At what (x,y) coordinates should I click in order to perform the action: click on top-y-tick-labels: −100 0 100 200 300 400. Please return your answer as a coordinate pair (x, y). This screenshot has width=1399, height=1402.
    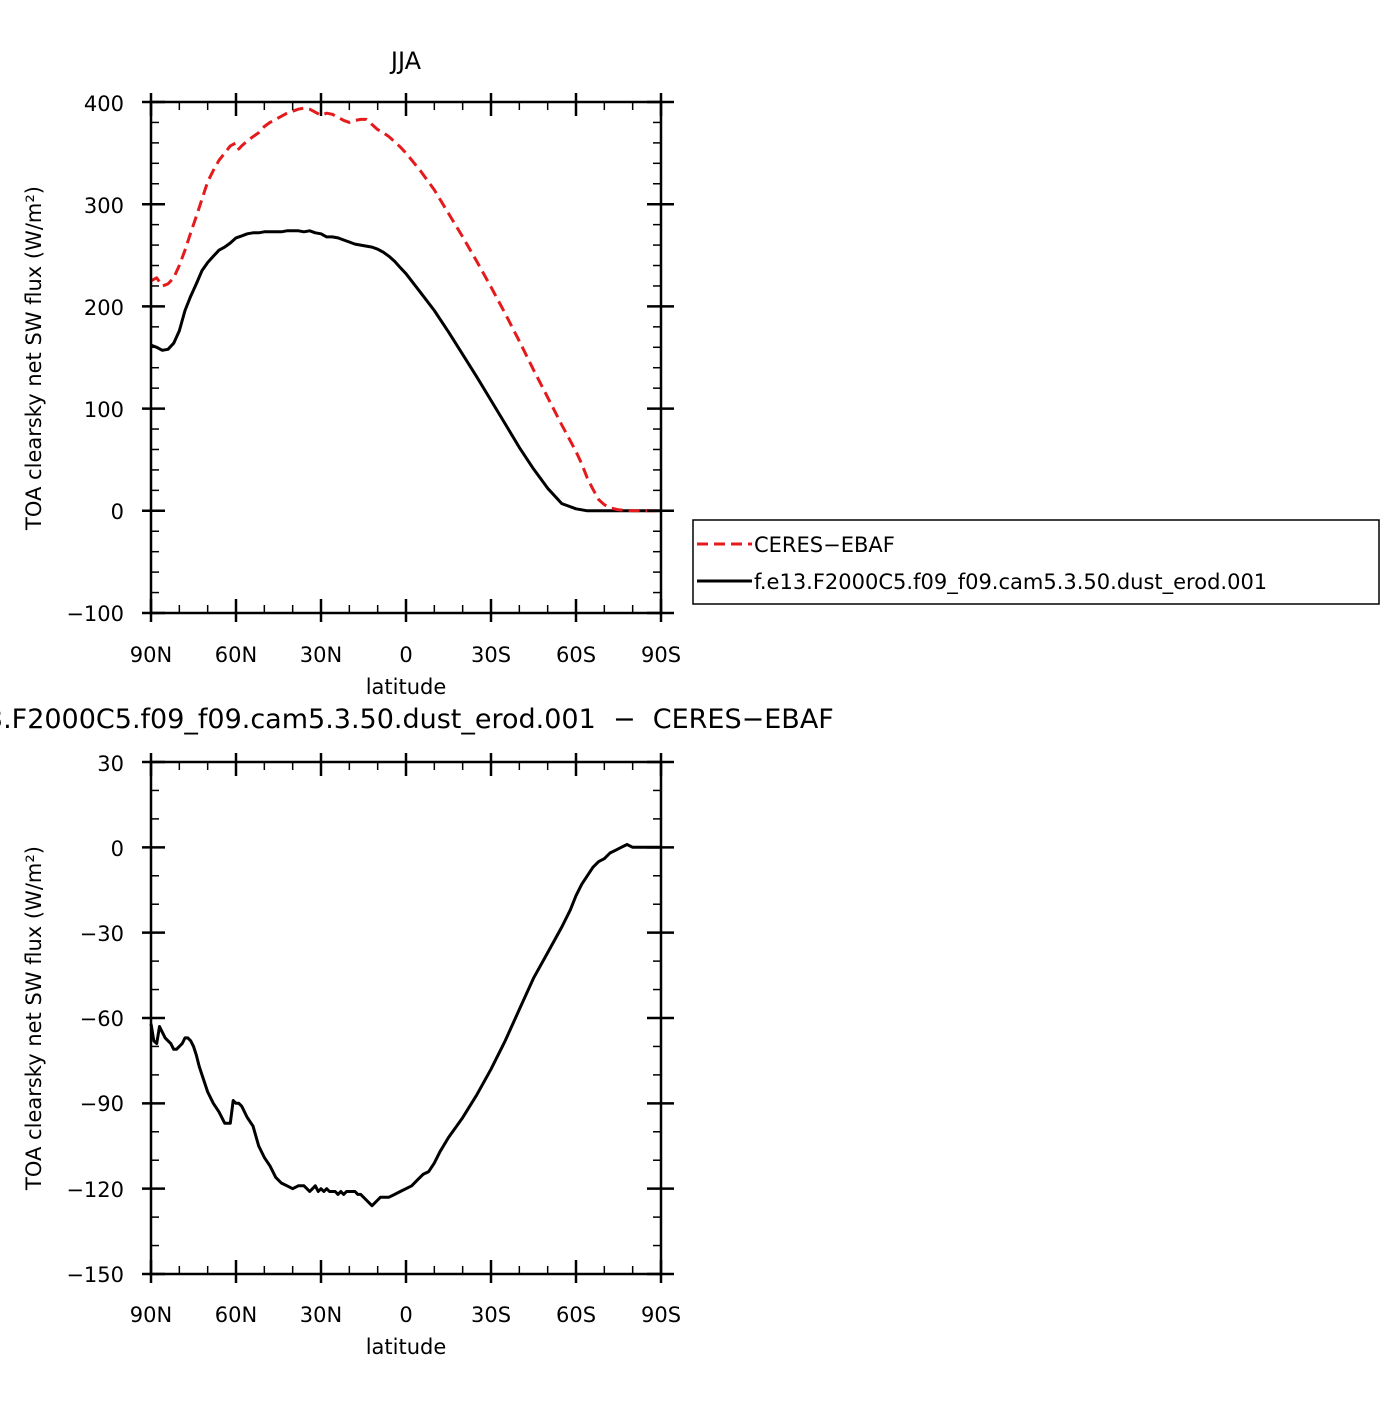
    Looking at the image, I should click on (95, 359).